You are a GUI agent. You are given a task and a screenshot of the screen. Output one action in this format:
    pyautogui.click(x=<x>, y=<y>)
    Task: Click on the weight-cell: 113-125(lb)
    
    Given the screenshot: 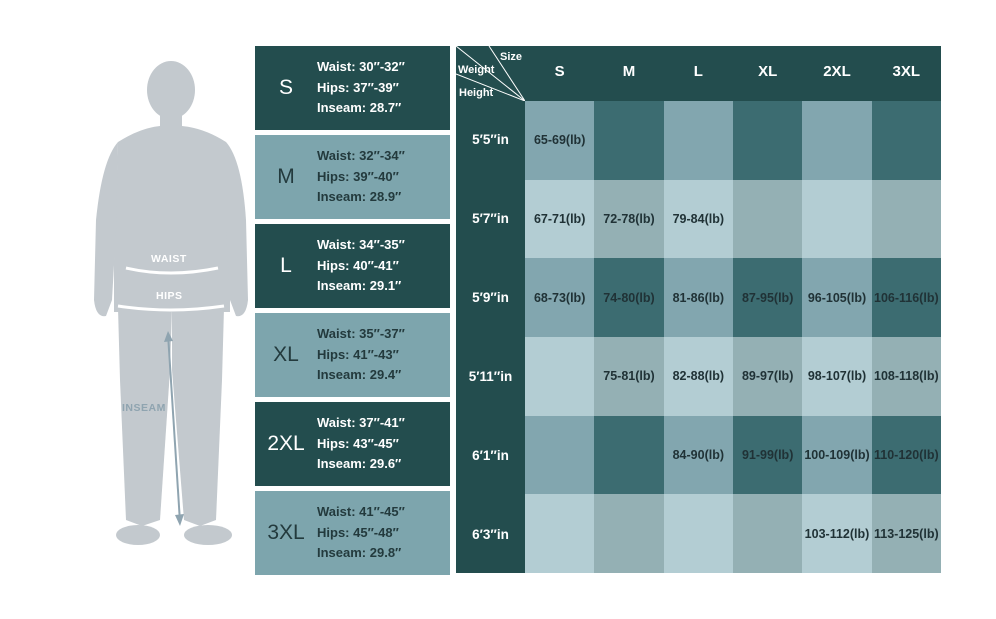 What is the action you would take?
    pyautogui.click(x=906, y=533)
    